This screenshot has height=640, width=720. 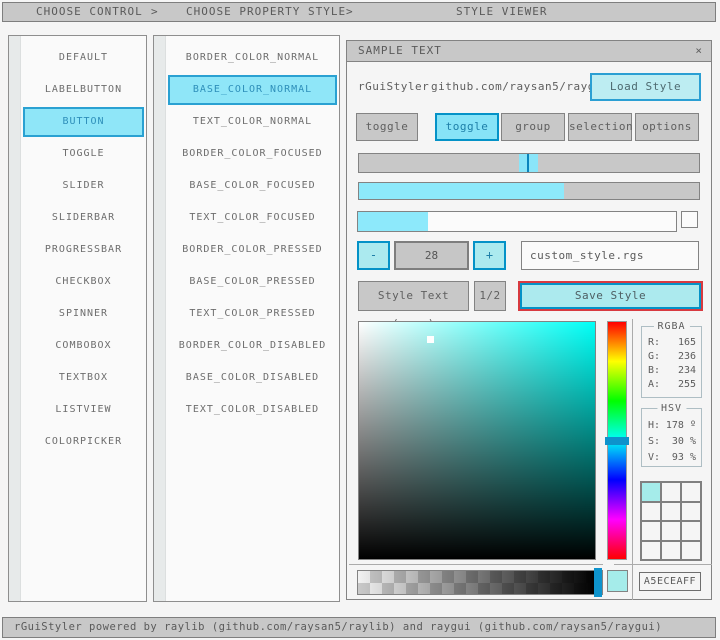 What do you see at coordinates (617, 581) in the screenshot?
I see `current-color-swatch` at bounding box center [617, 581].